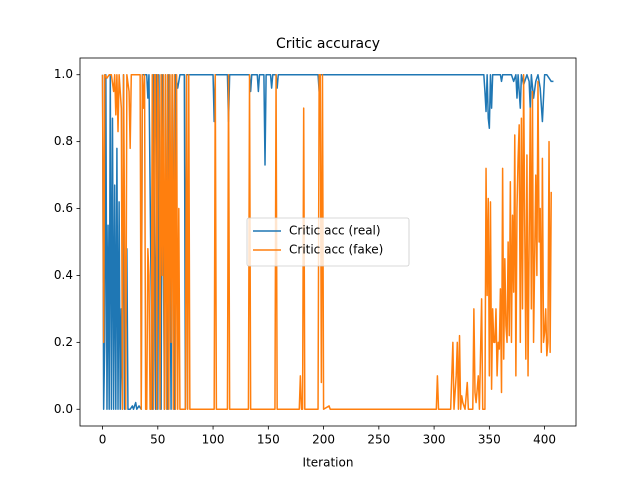  I want to click on y-tick-label: 0.0, so click(63, 409).